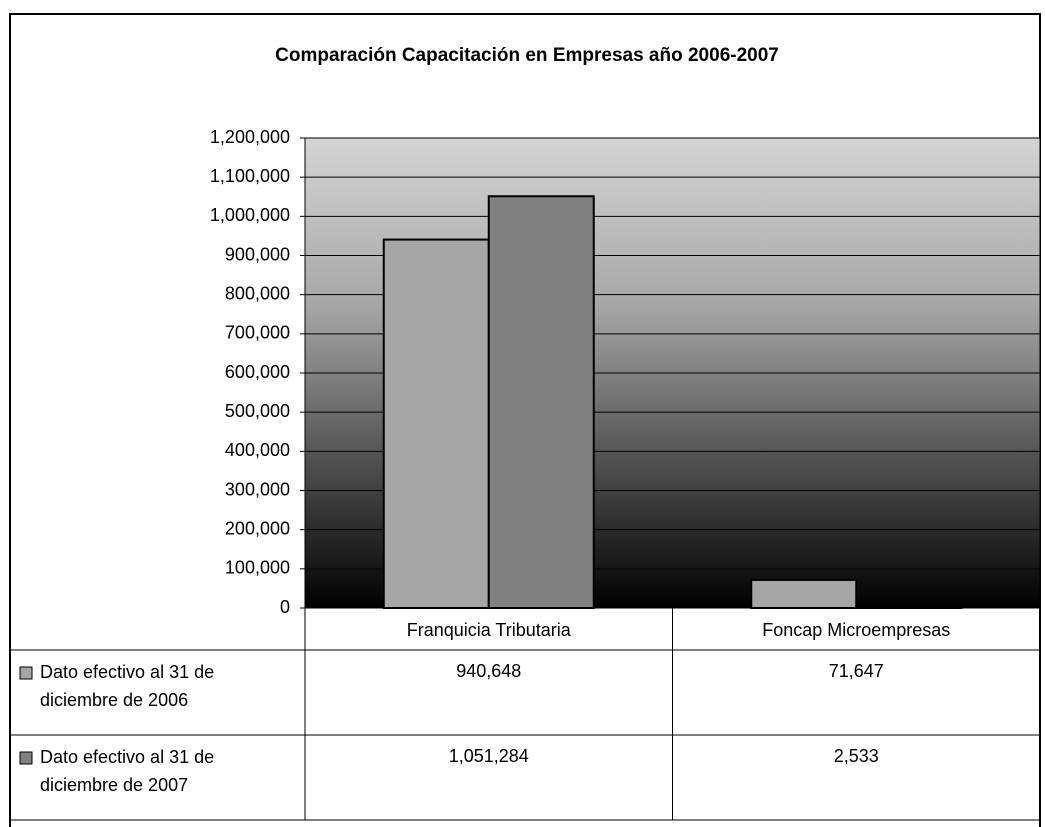  I want to click on y-tick-label: 1,000,000, so click(250, 215).